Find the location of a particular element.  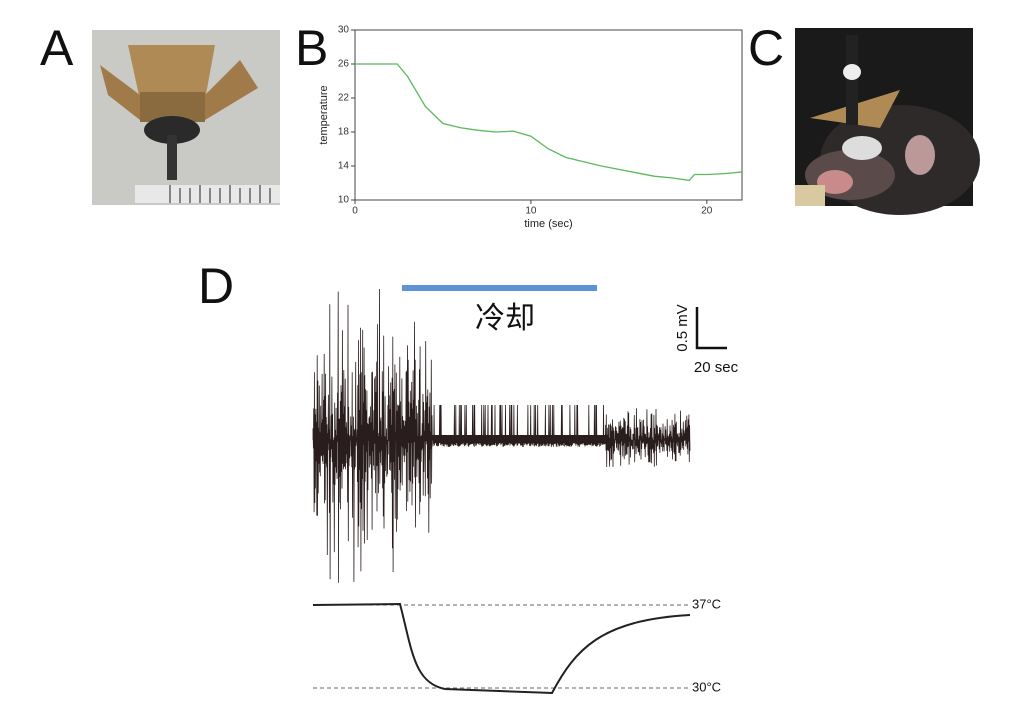

panel-label: A is located at coordinates (57, 48).